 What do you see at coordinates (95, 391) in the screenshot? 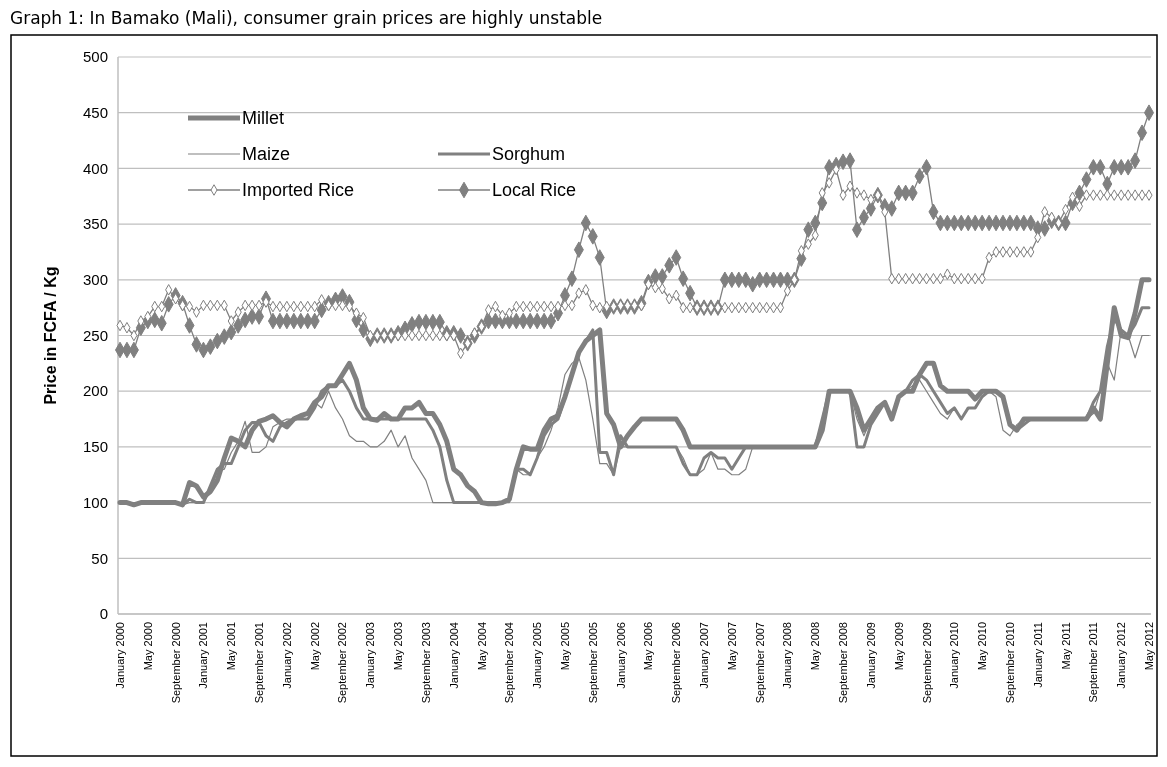
I see `y-tick-label: 200` at bounding box center [95, 391].